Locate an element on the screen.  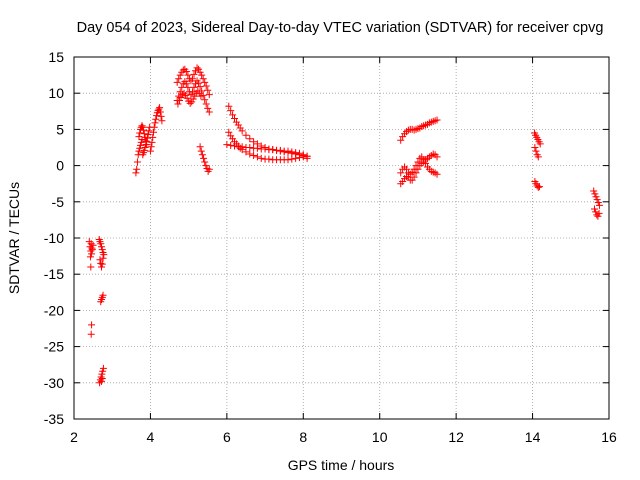
x-axis-label: GPS time / hours is located at coordinates (341, 465).